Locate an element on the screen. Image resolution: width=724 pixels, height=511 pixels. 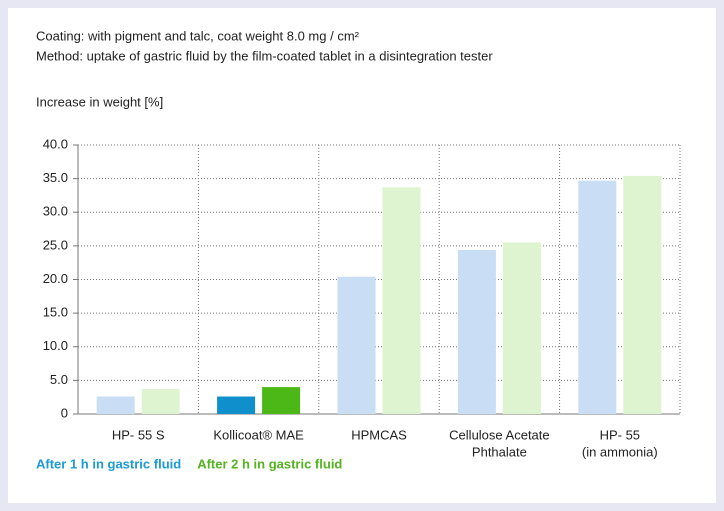
legend-label: After 1 h in gastric fluid is located at coordinates (108, 463).